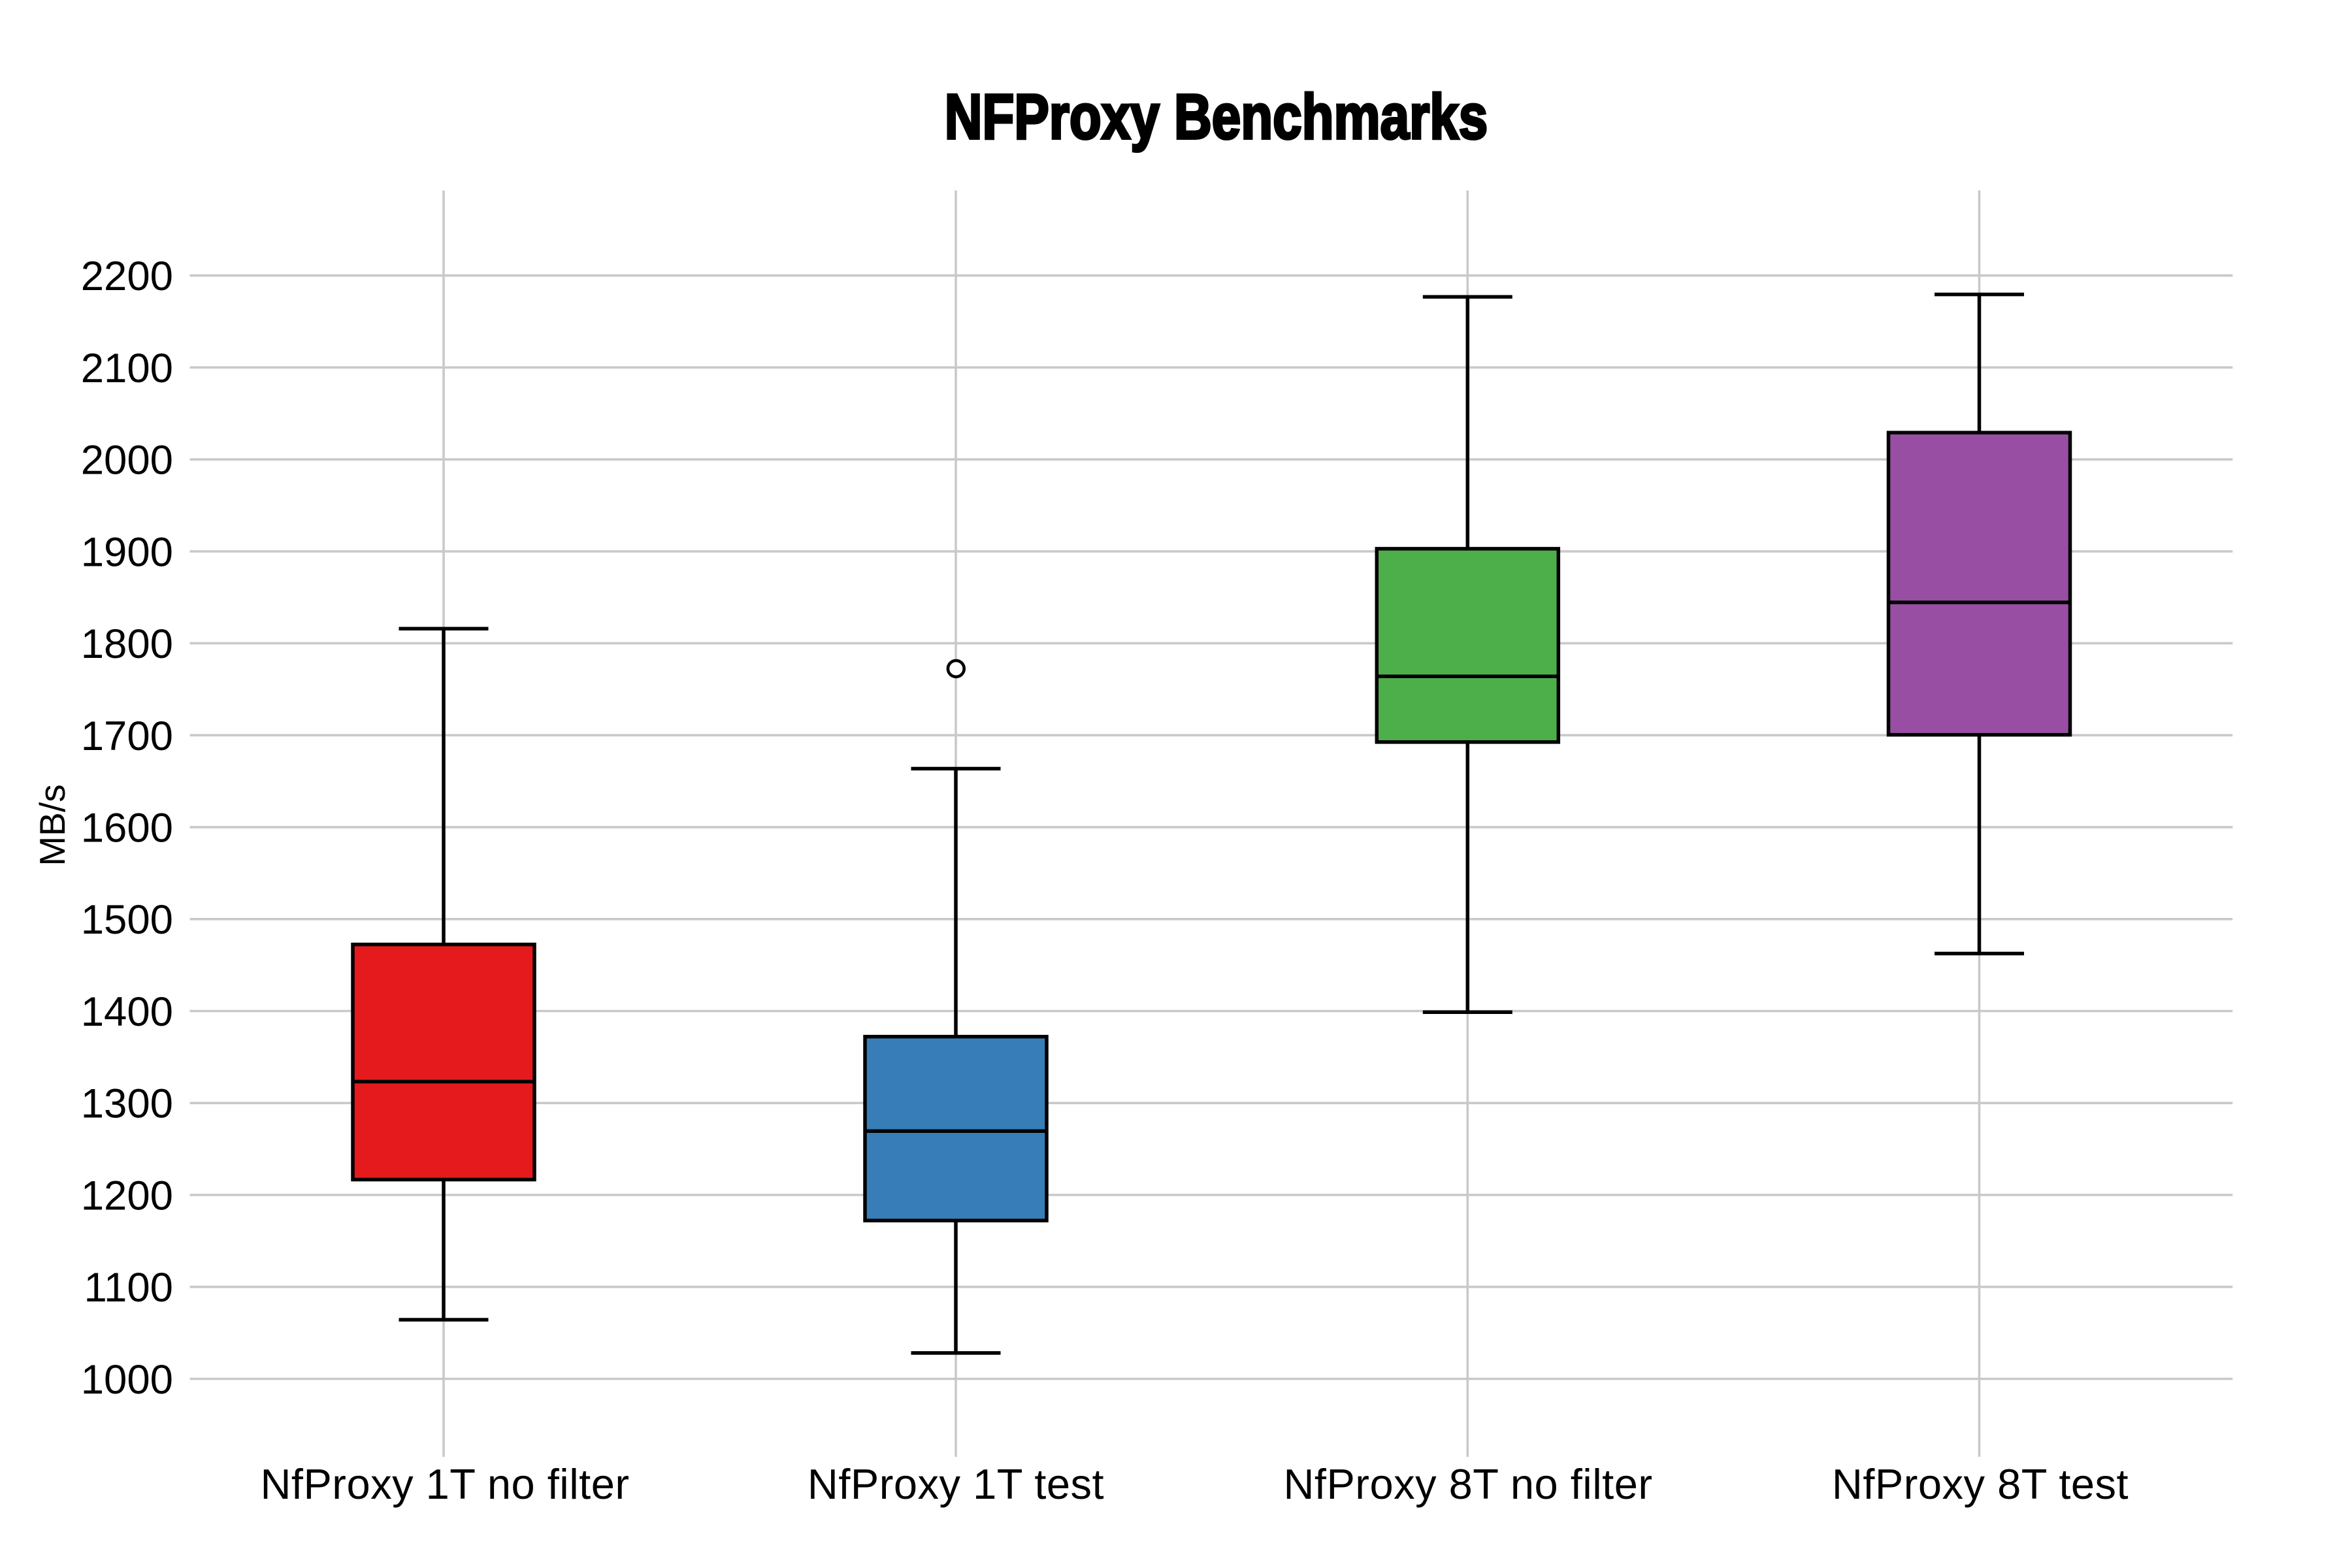 The width and height of the screenshot is (2352, 1568). Describe the element at coordinates (127, 552) in the screenshot. I see `svg-text: 1900` at that location.